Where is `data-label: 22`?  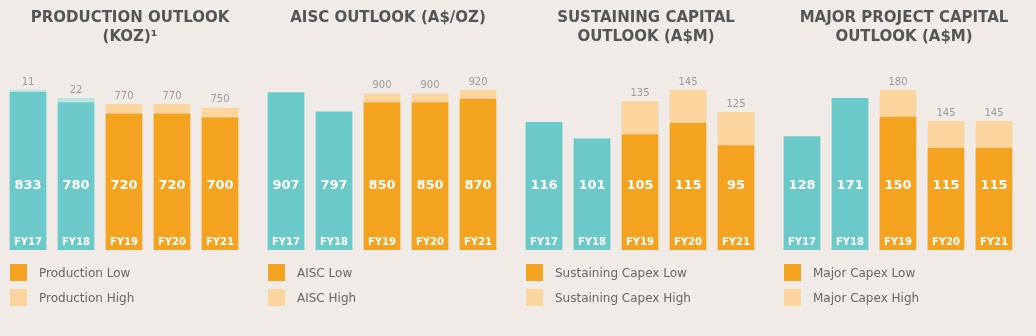
data-label: 22 is located at coordinates (76, 89).